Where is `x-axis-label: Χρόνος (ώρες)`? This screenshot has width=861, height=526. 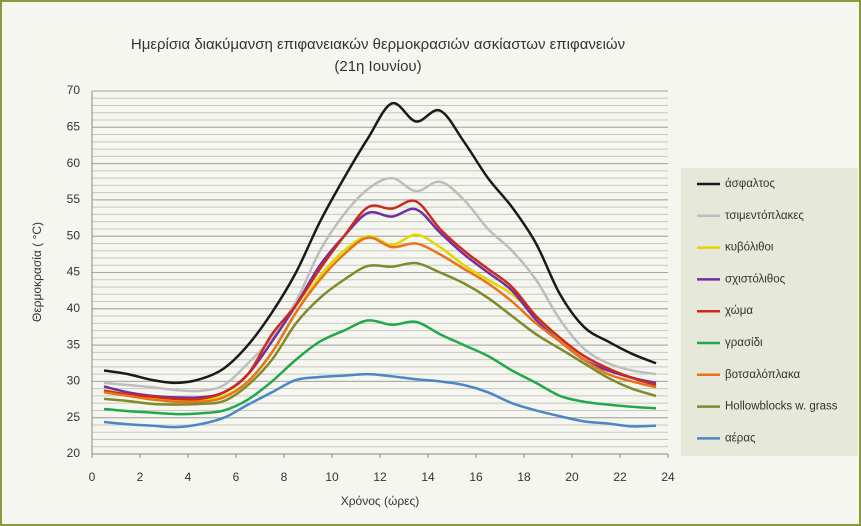 x-axis-label: Χρόνος (ώρες) is located at coordinates (380, 501).